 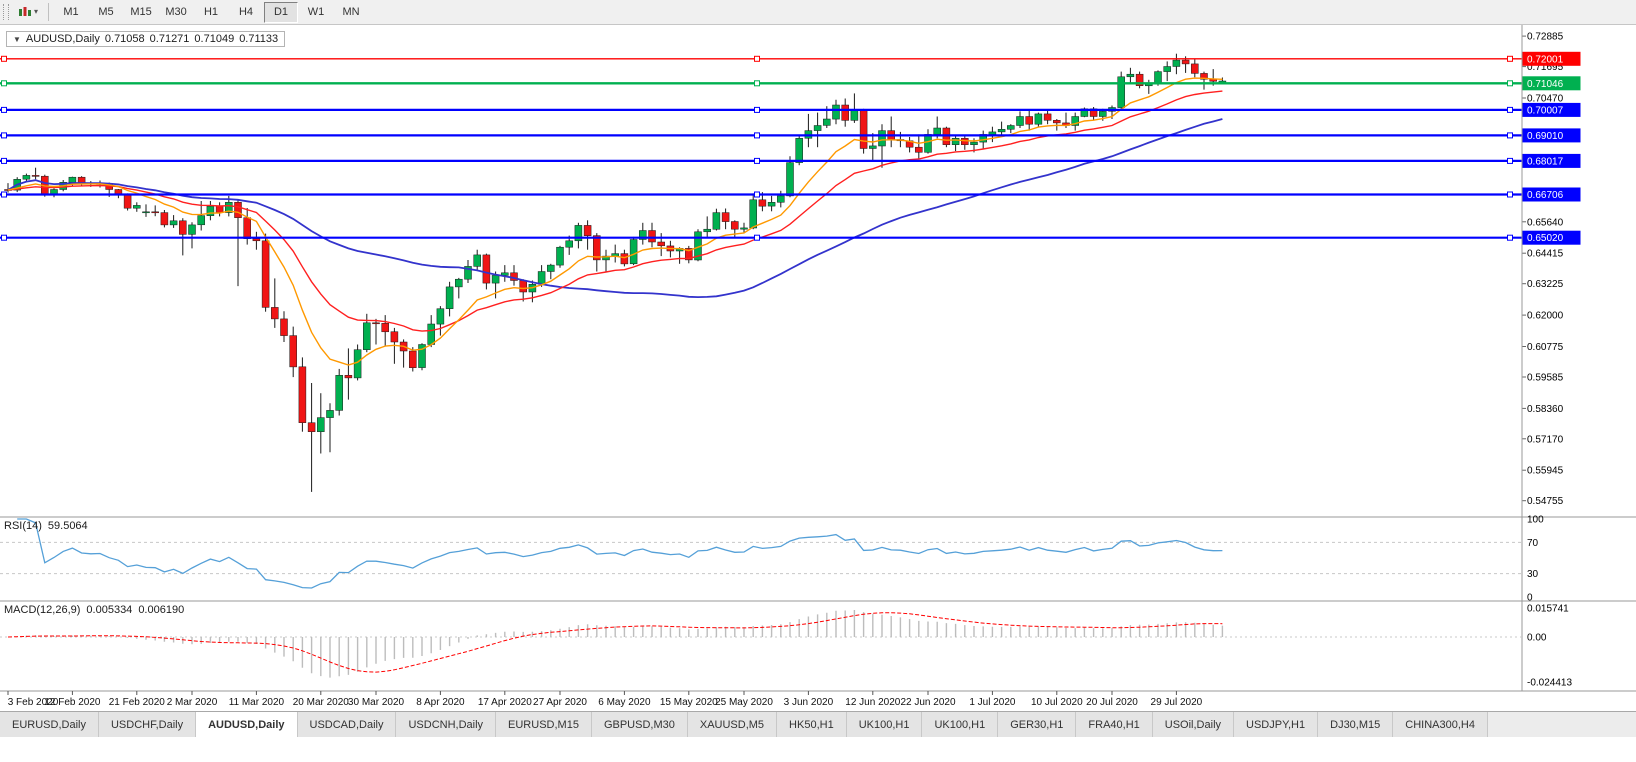 What do you see at coordinates (1545, 471) in the screenshot?
I see `price-tick-label: 0.55945` at bounding box center [1545, 471].